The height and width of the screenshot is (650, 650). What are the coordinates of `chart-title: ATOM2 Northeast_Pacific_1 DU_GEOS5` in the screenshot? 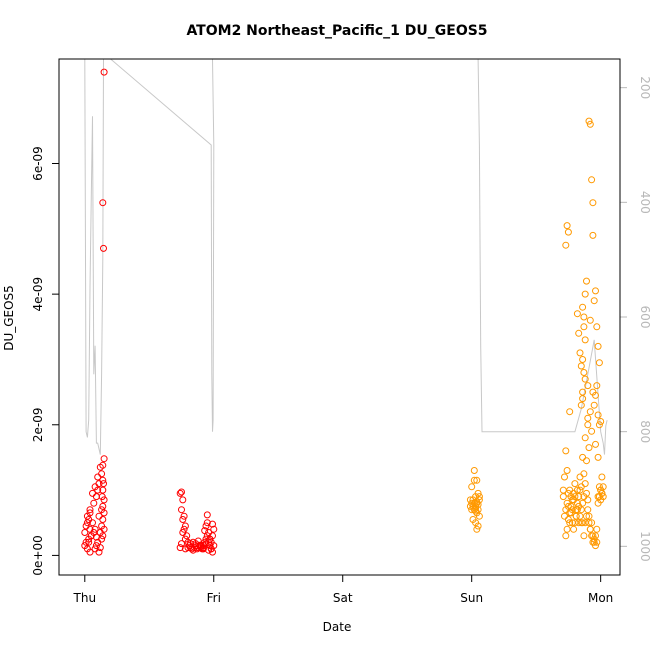 It's located at (336, 31).